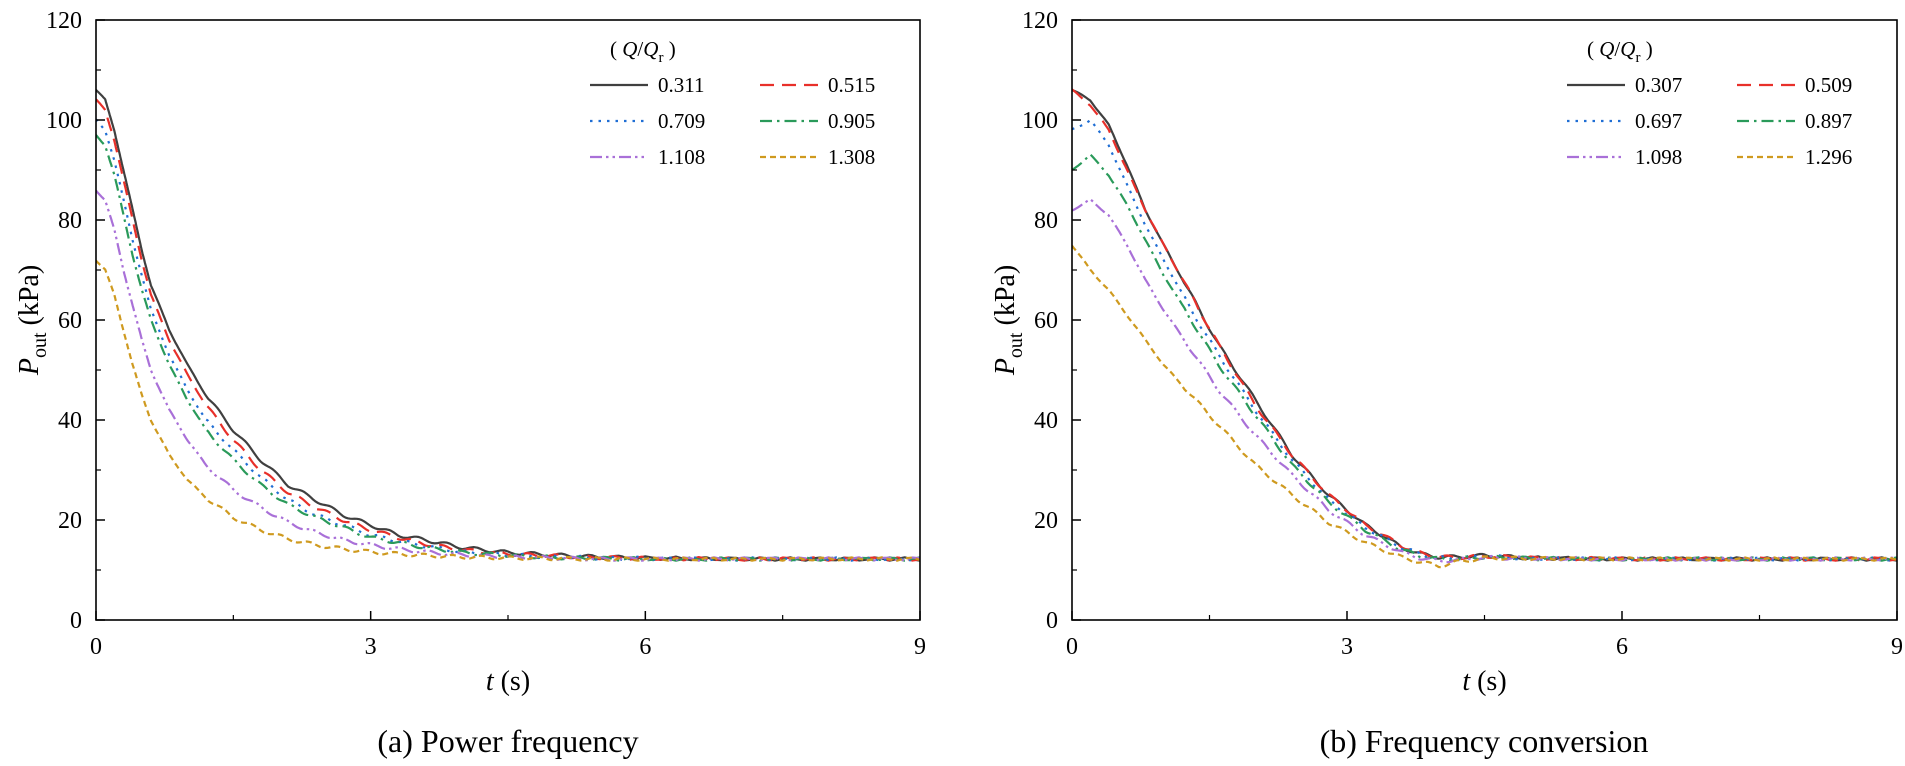 Image resolution: width=1905 pixels, height=766 pixels. What do you see at coordinates (1658, 85) in the screenshot?
I see `legend-label: 0.307` at bounding box center [1658, 85].